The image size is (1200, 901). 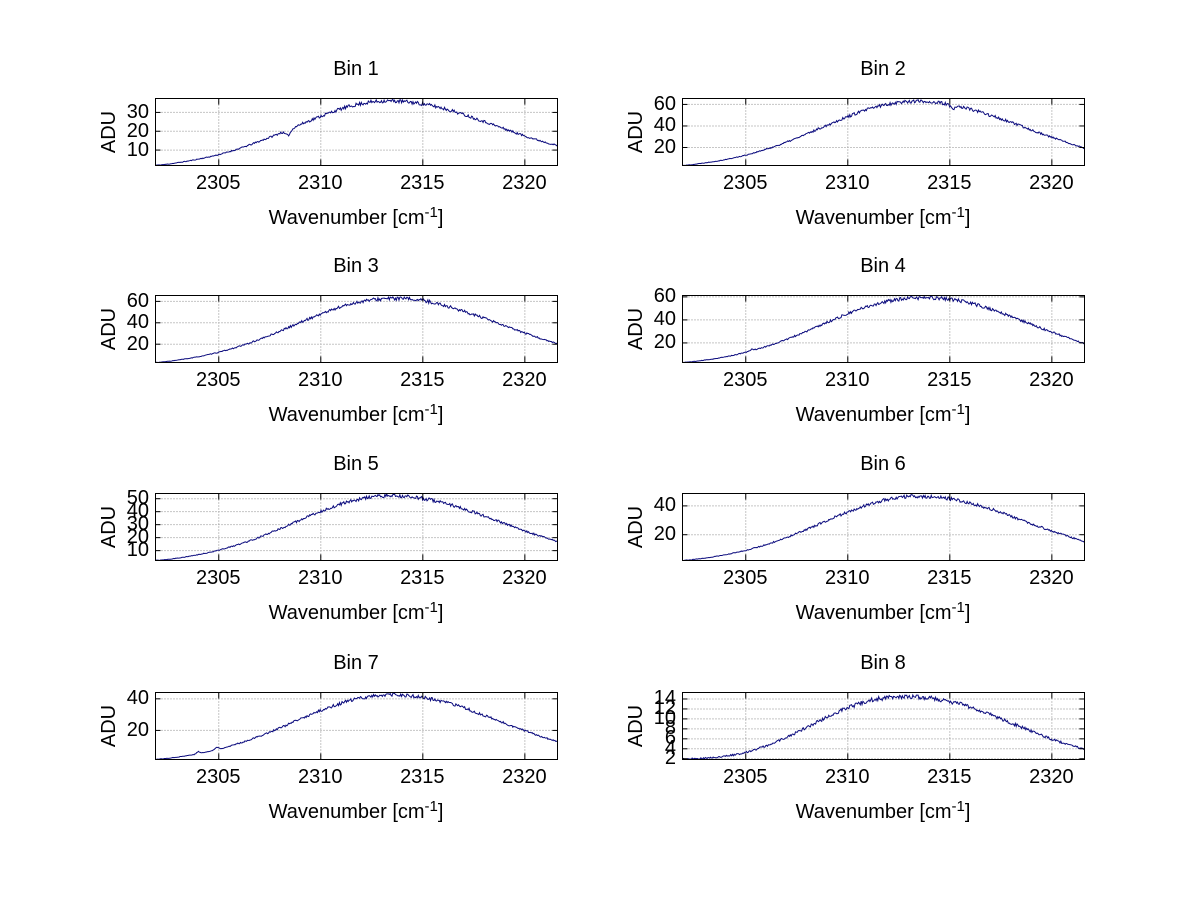 I want to click on subplot-title: Bin 3, so click(x=356, y=266).